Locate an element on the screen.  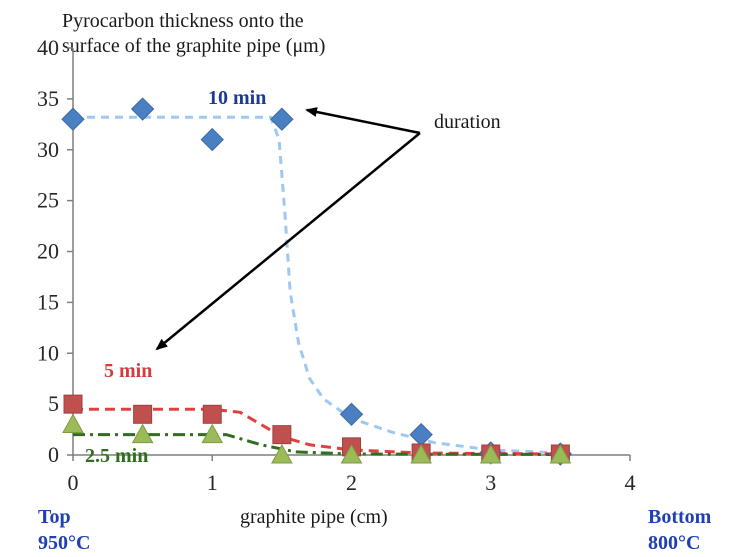
x-tick-label: 1 is located at coordinates (212, 482).